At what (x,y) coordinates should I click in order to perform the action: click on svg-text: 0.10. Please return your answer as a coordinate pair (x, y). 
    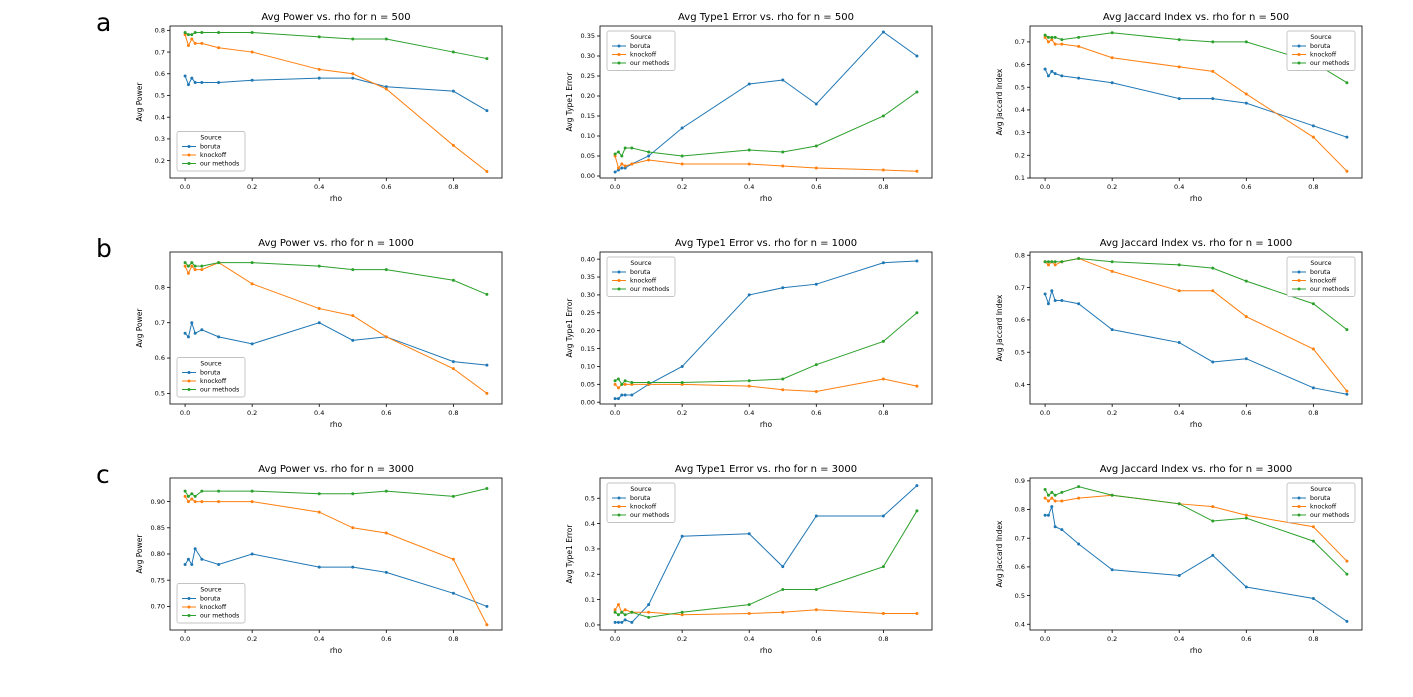
    Looking at the image, I should click on (588, 367).